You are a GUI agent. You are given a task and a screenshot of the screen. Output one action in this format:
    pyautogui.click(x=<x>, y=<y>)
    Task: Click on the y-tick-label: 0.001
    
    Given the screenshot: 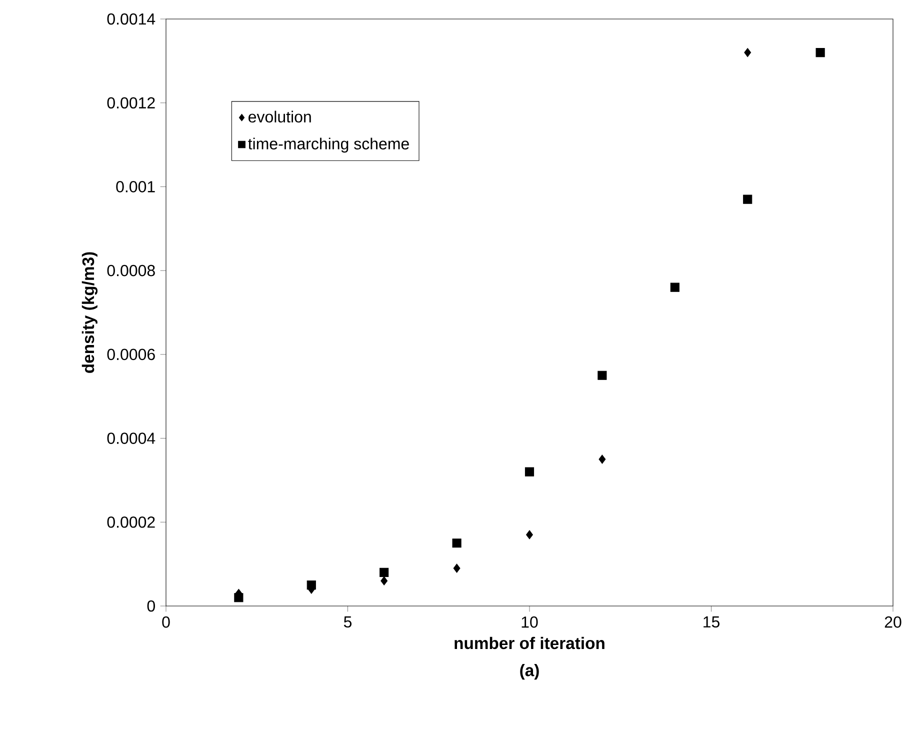 What is the action you would take?
    pyautogui.click(x=135, y=186)
    